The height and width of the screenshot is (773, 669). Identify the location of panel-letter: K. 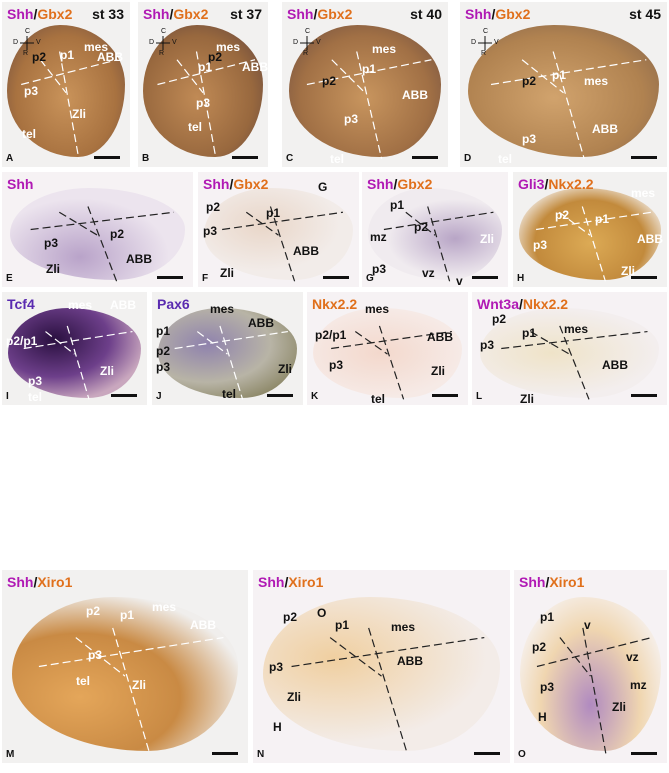
(315, 396).